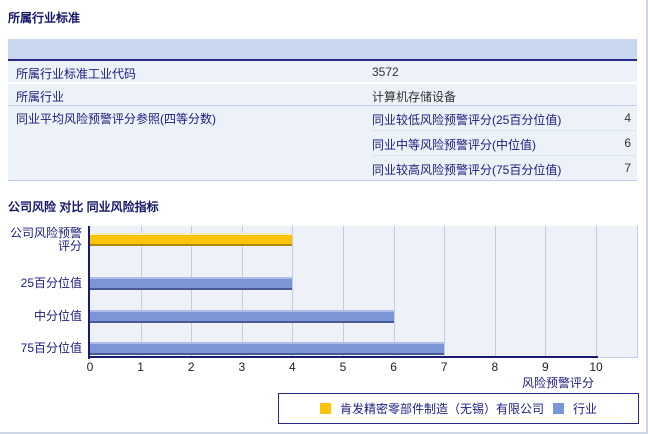 The image size is (648, 434). I want to click on chart-x-axis-line, so click(343, 357).